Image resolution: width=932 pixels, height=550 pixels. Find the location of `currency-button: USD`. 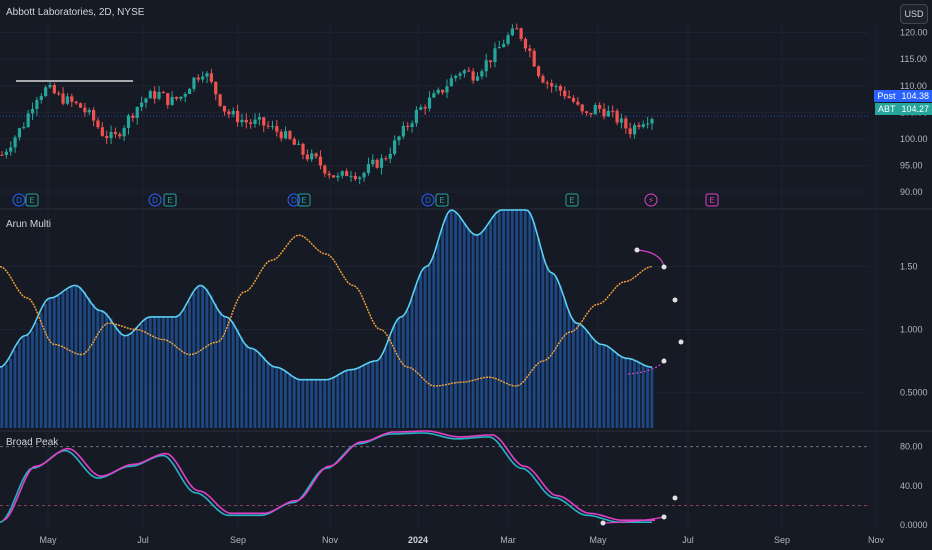

currency-button: USD is located at coordinates (914, 14).